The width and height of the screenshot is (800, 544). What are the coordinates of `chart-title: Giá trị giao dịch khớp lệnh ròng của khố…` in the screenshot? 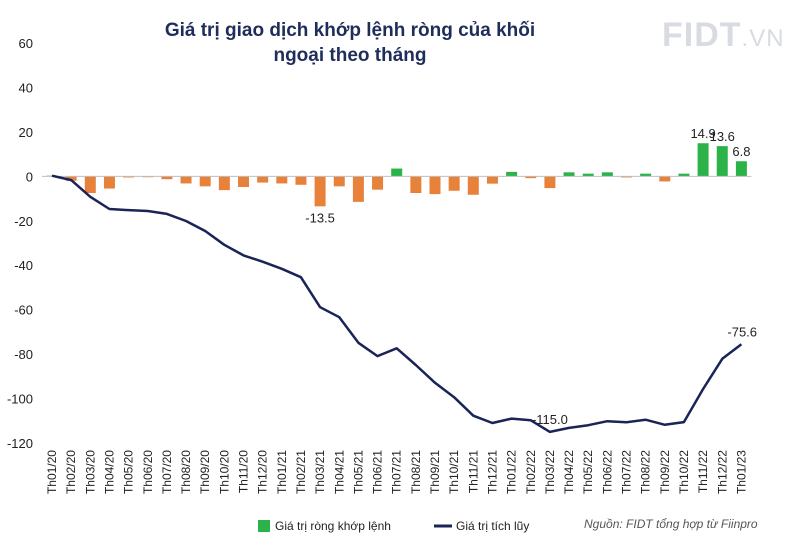 It's located at (350, 43).